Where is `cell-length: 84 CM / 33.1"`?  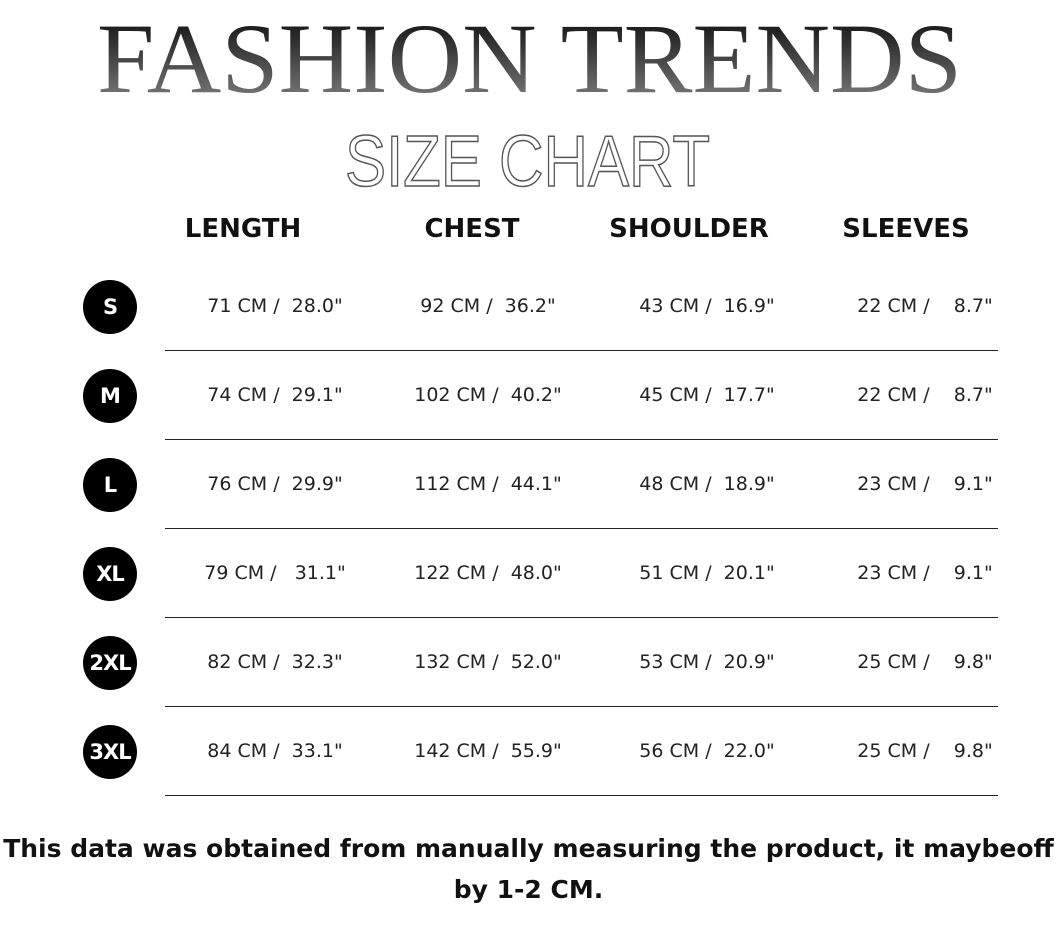
cell-length: 84 CM / 33.1" is located at coordinates (275, 751).